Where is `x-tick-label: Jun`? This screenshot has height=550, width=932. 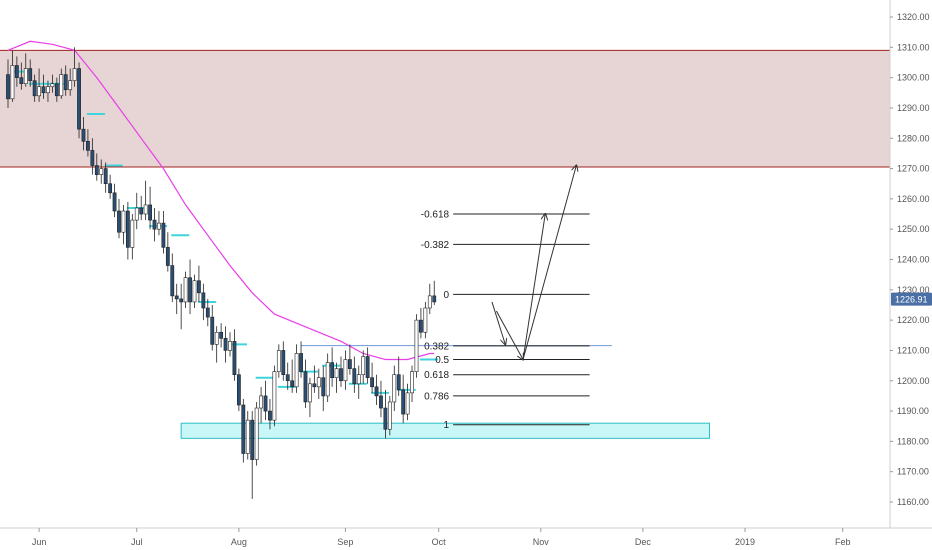 x-tick-label: Jun is located at coordinates (39, 542).